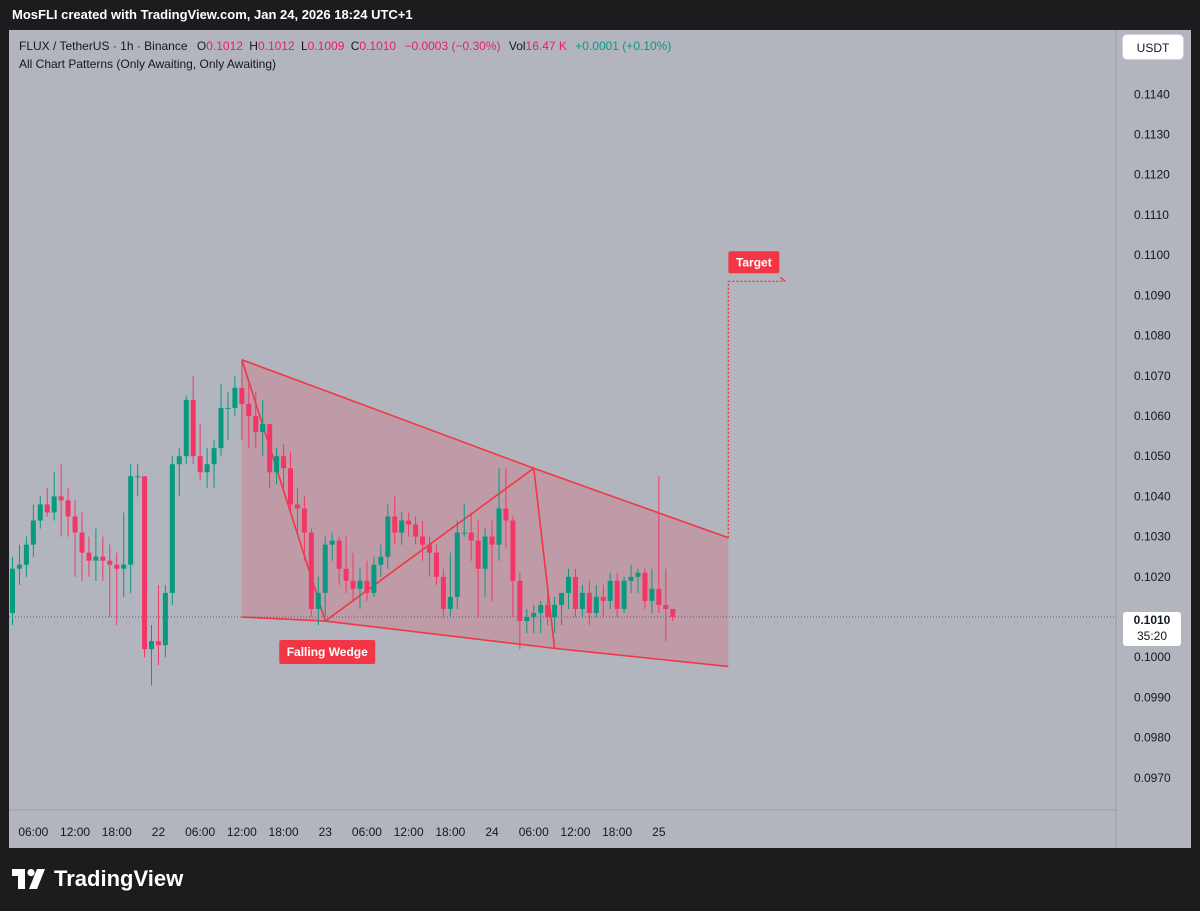 The height and width of the screenshot is (911, 1200). I want to click on target-label: Target, so click(754, 262).